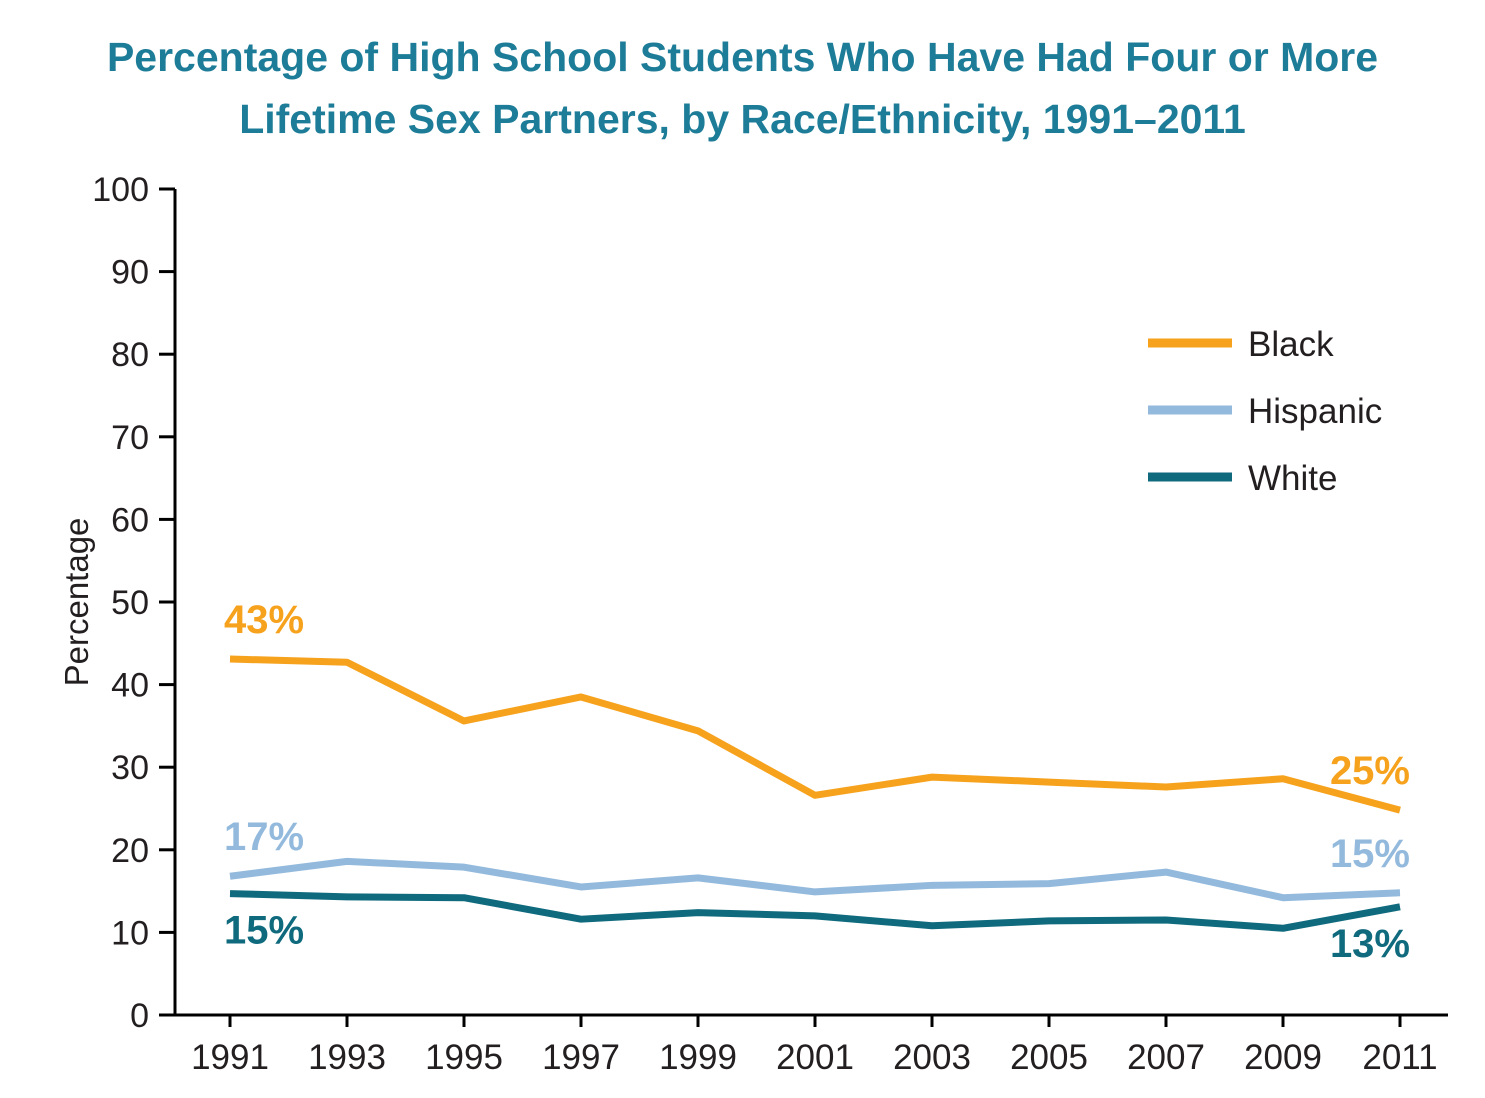 This screenshot has width=1485, height=1098. I want to click on y-tick-label: 80, so click(130, 355).